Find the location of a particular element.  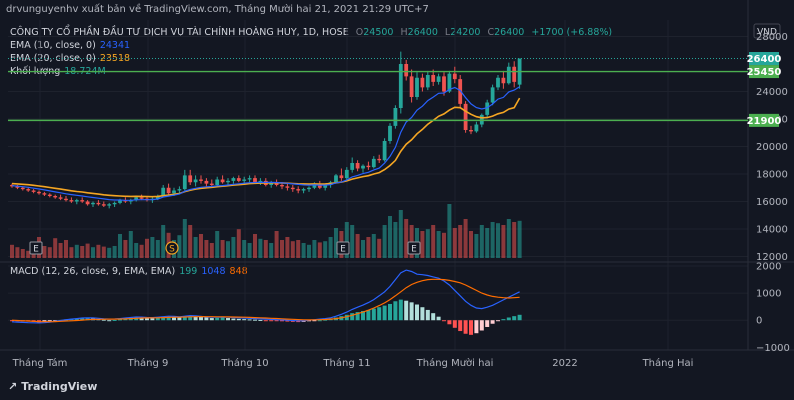

macd-line is located at coordinates (265, 296).